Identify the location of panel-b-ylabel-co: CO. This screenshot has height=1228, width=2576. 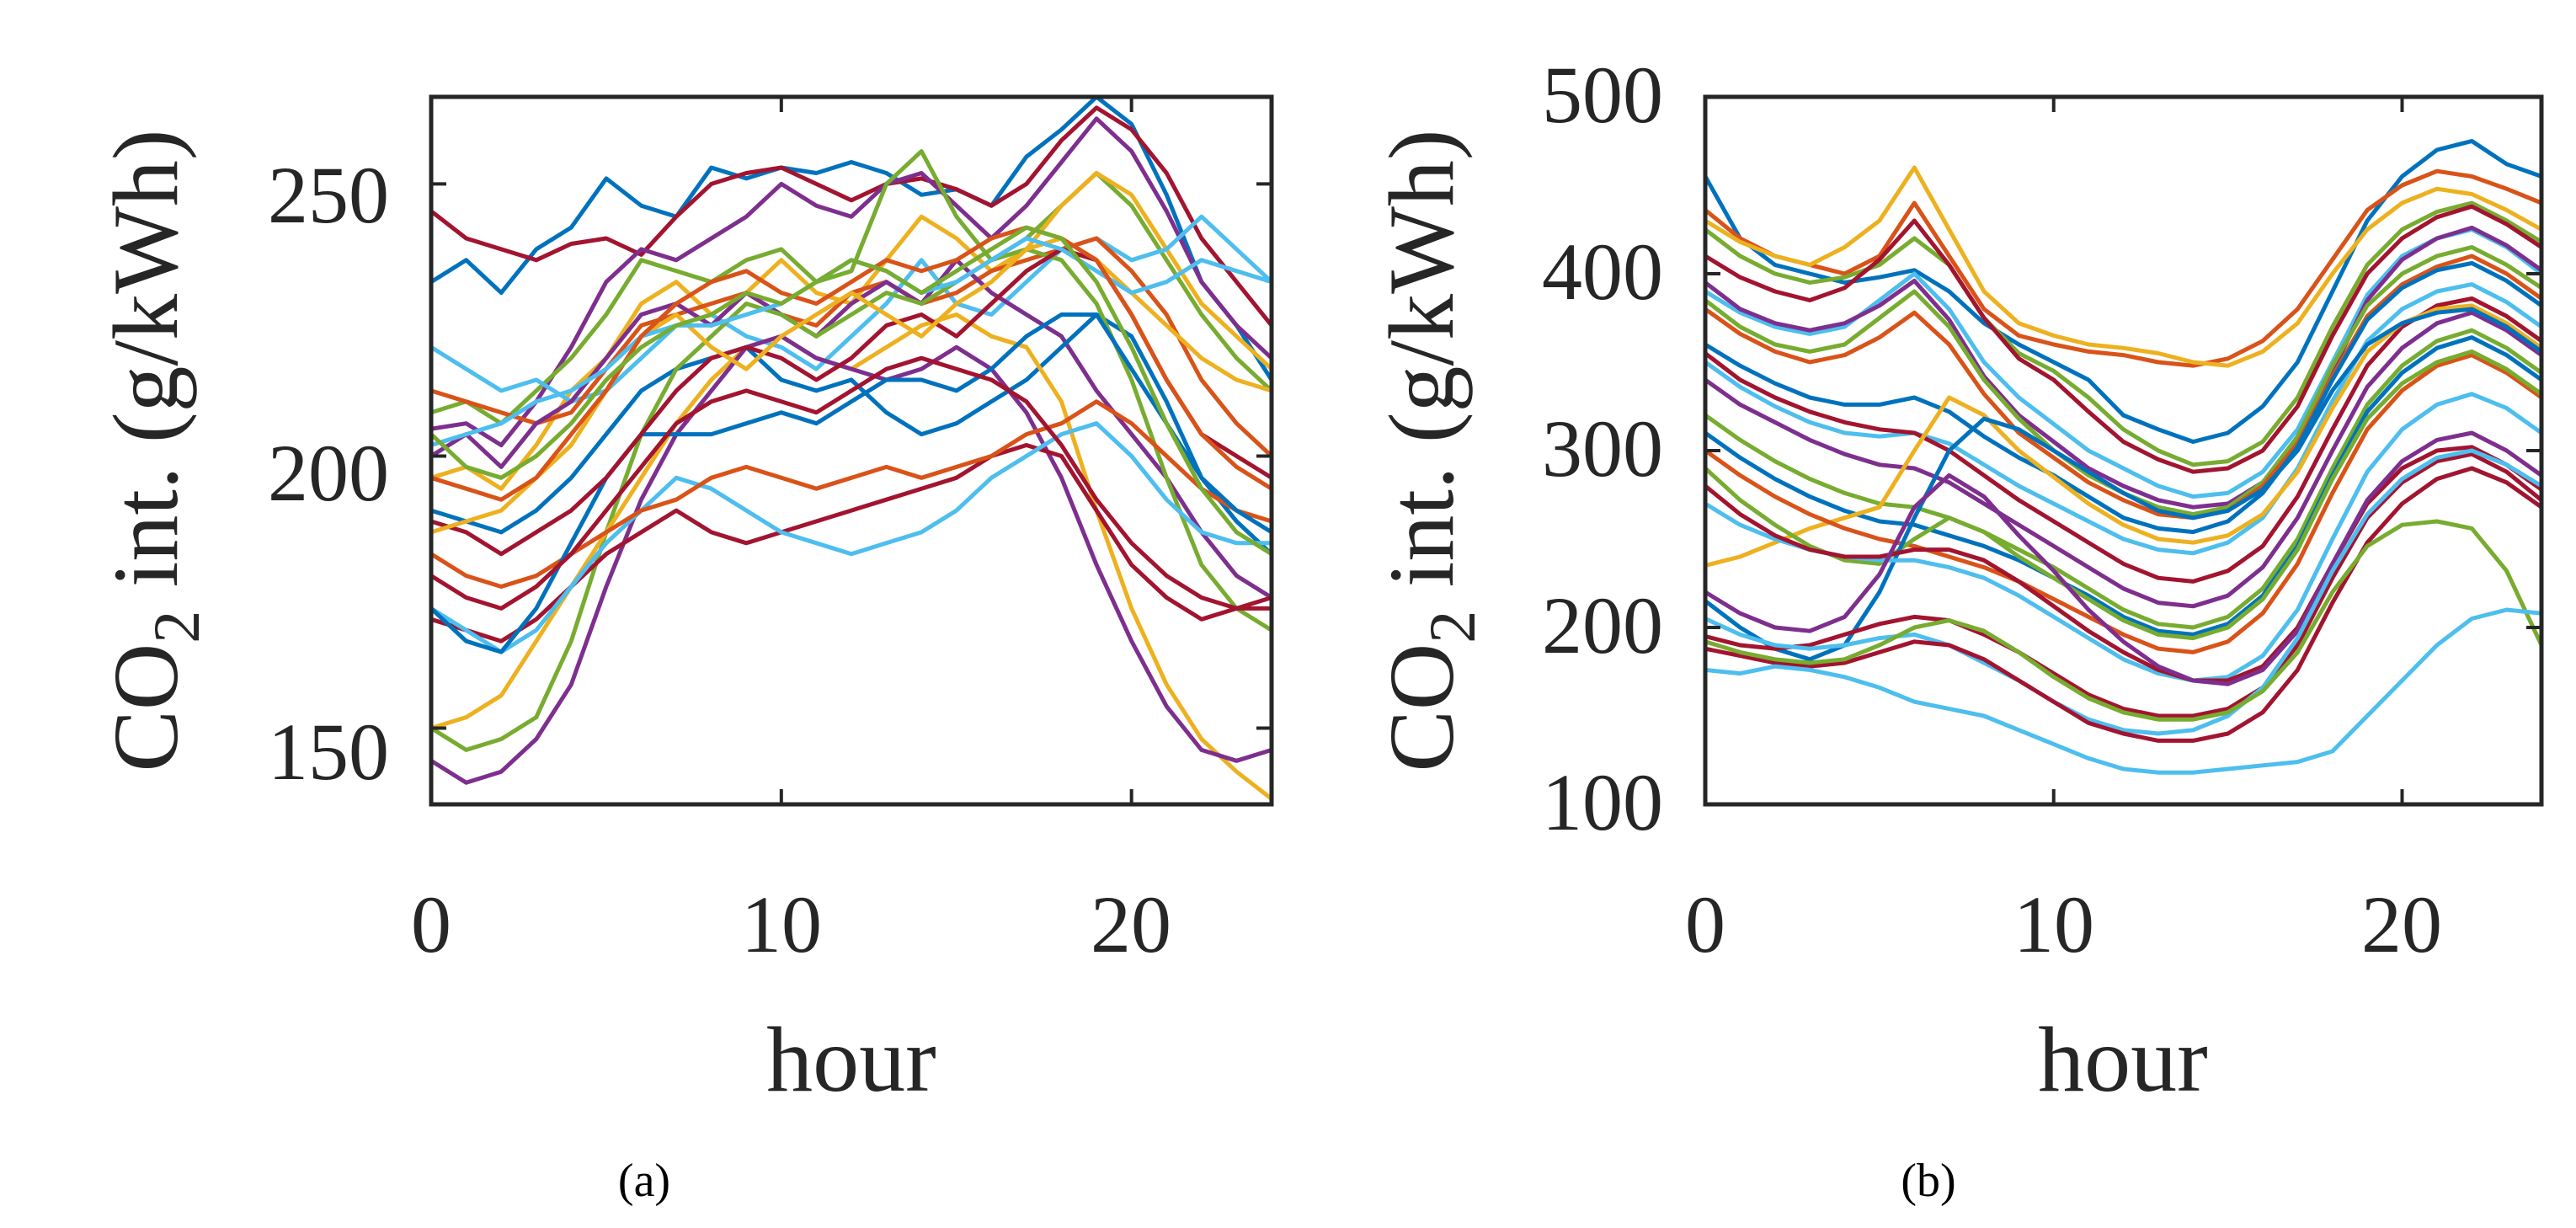
(1421, 707).